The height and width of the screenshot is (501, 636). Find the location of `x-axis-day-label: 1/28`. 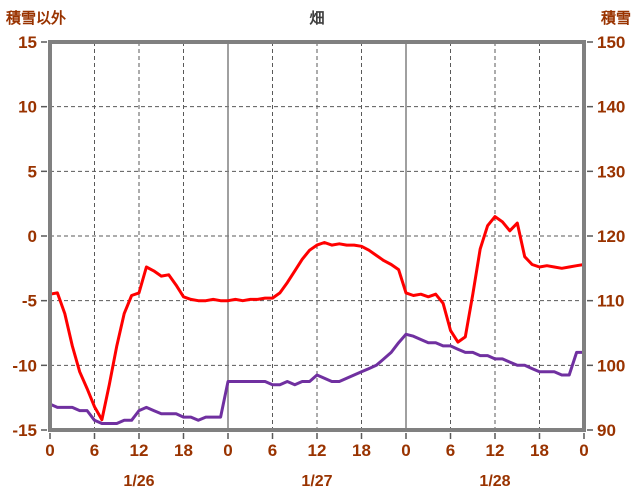

x-axis-day-label: 1/28 is located at coordinates (494, 481).